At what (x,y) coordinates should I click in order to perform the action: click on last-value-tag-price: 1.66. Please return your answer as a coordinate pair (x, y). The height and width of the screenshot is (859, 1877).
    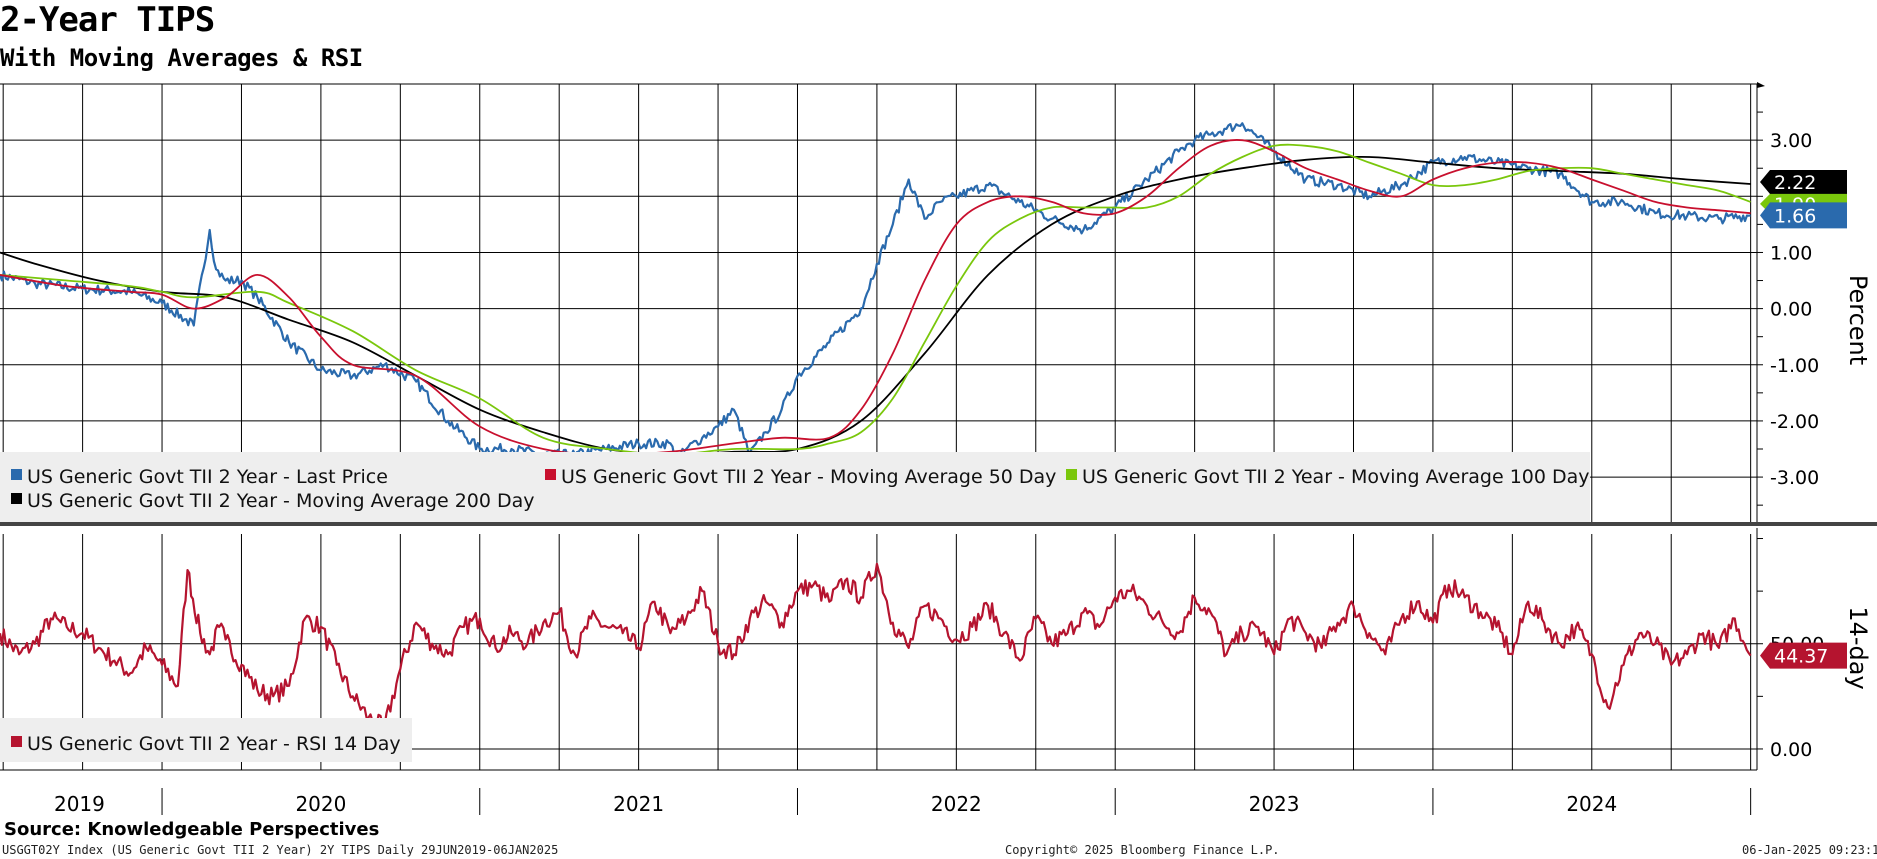
    Looking at the image, I should click on (1803, 215).